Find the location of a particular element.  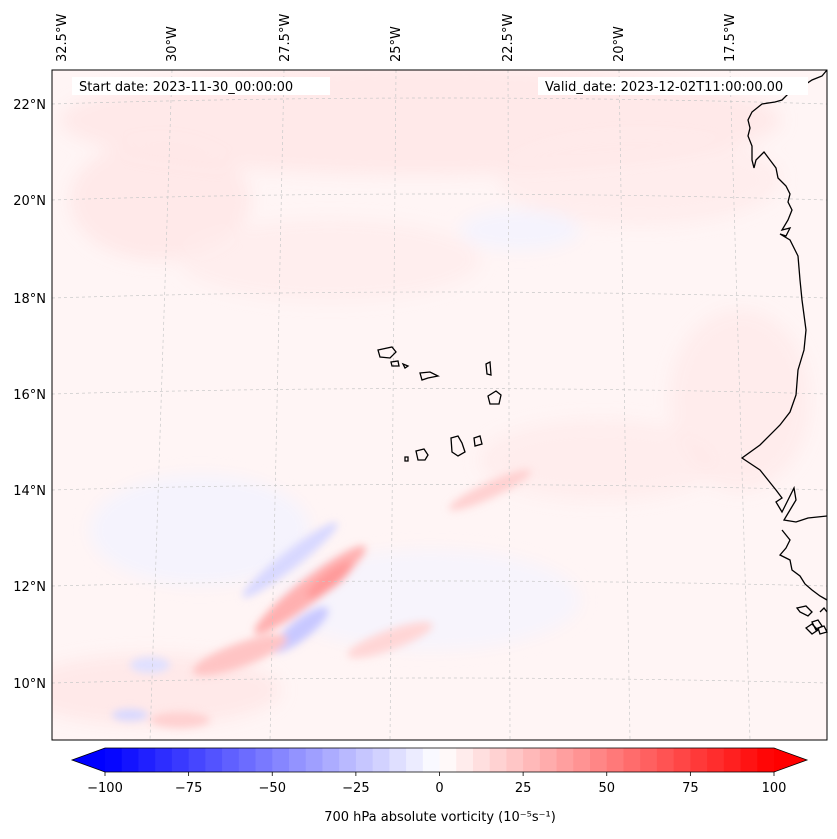

colorbar-tick-label: 50 is located at coordinates (606, 788).